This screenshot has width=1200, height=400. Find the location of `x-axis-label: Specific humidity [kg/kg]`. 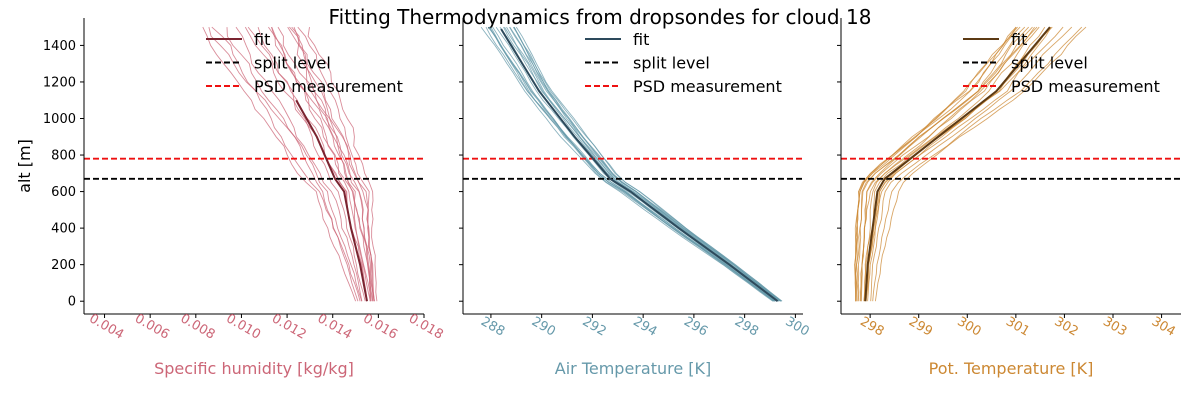

x-axis-label: Specific humidity [kg/kg] is located at coordinates (254, 368).